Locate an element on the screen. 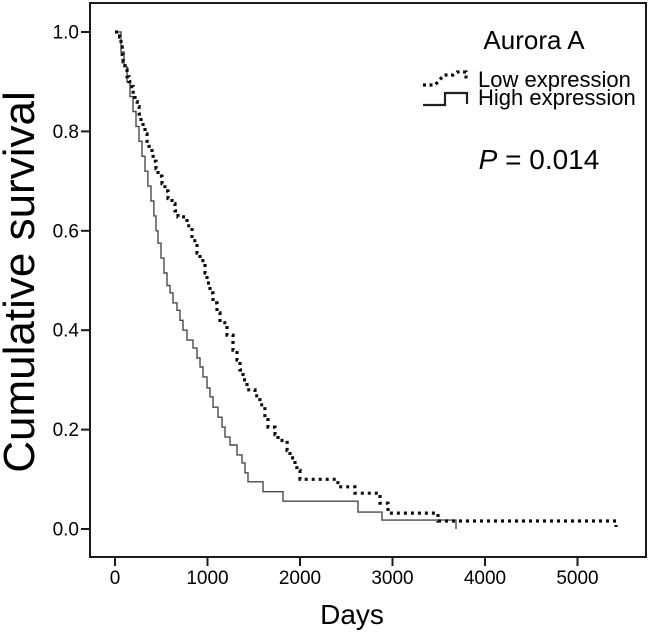  legend-item-high: High expression is located at coordinates (529, 97).